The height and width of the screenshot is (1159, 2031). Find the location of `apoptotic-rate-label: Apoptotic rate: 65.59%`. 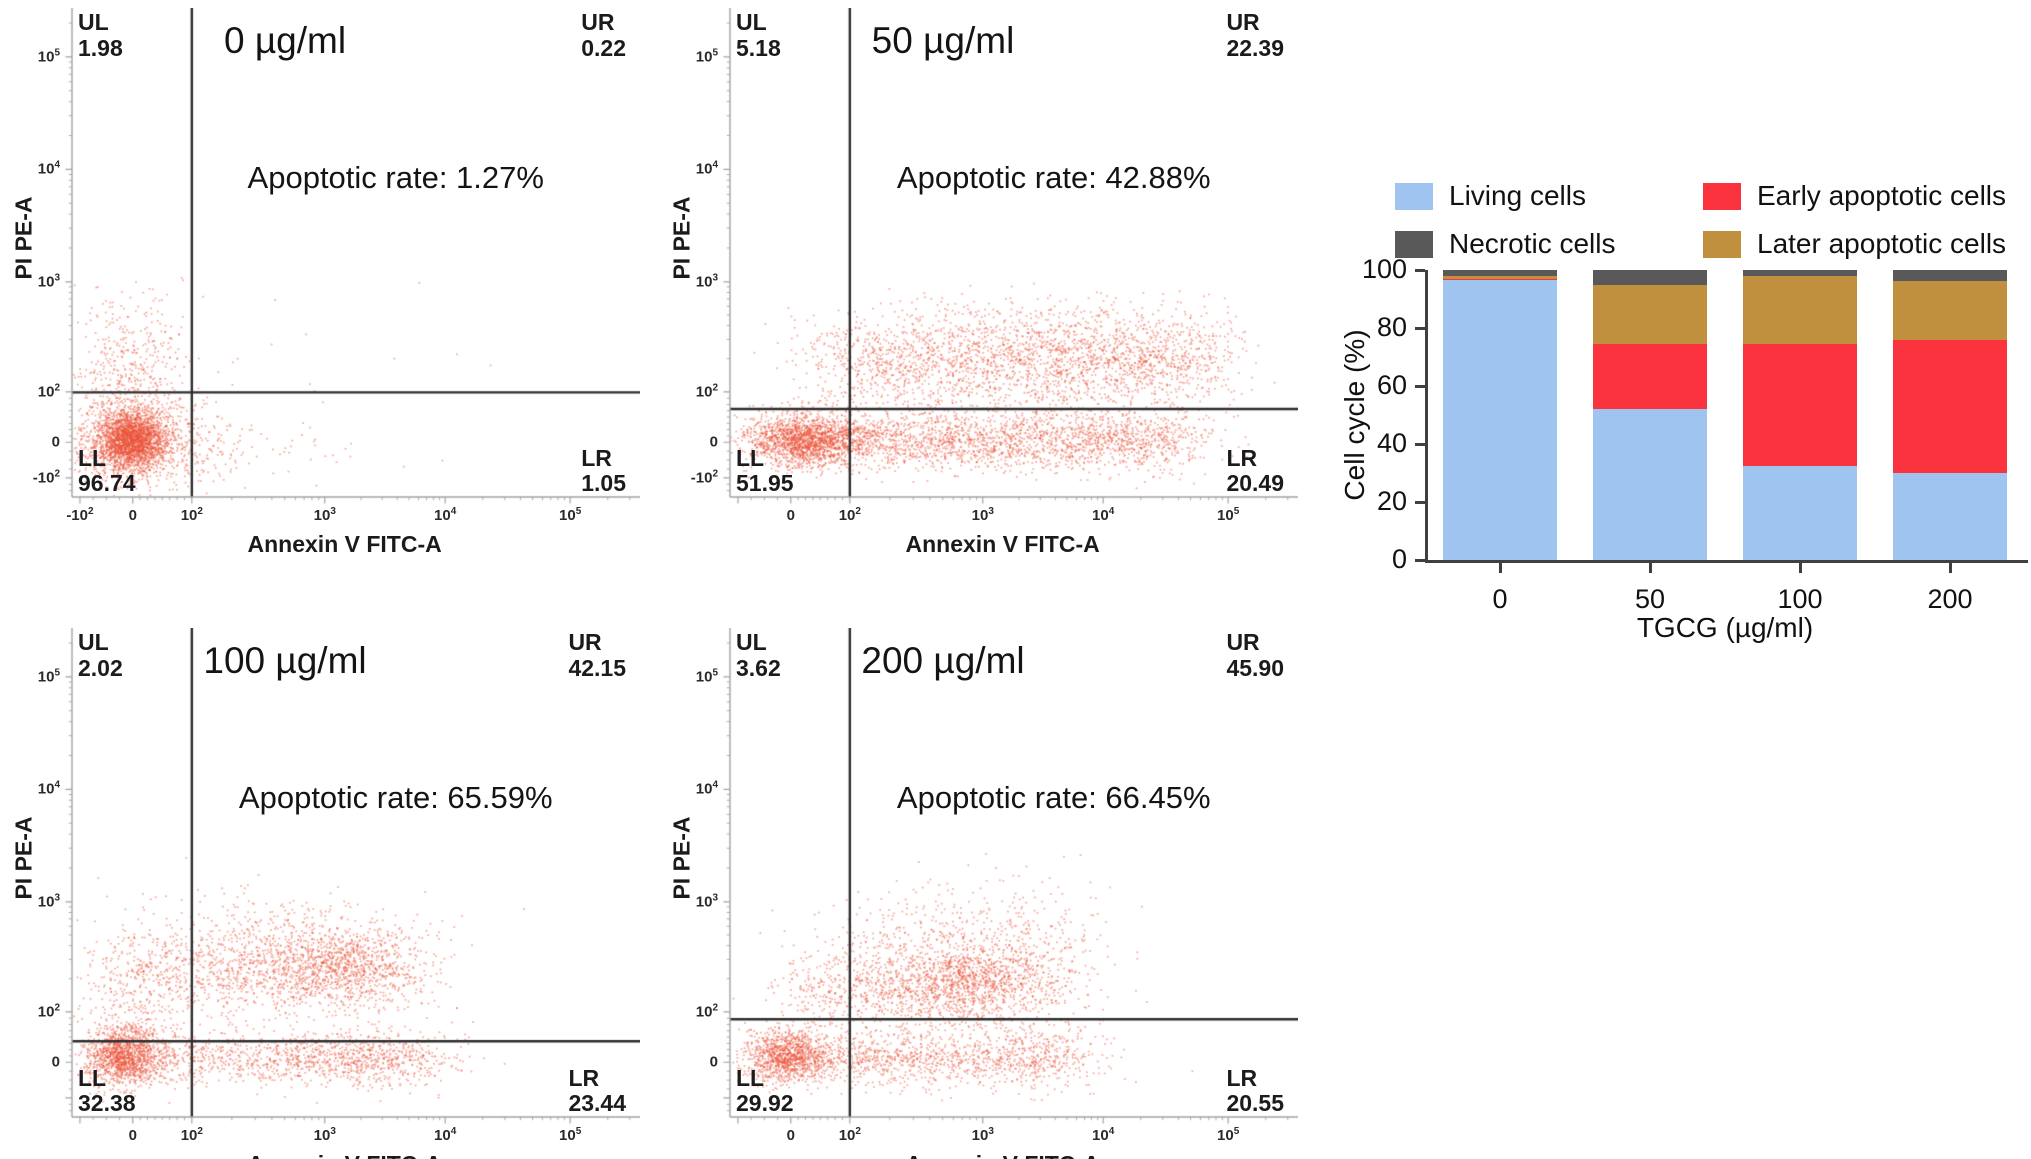

apoptotic-rate-label: Apoptotic rate: 65.59% is located at coordinates (395, 797).